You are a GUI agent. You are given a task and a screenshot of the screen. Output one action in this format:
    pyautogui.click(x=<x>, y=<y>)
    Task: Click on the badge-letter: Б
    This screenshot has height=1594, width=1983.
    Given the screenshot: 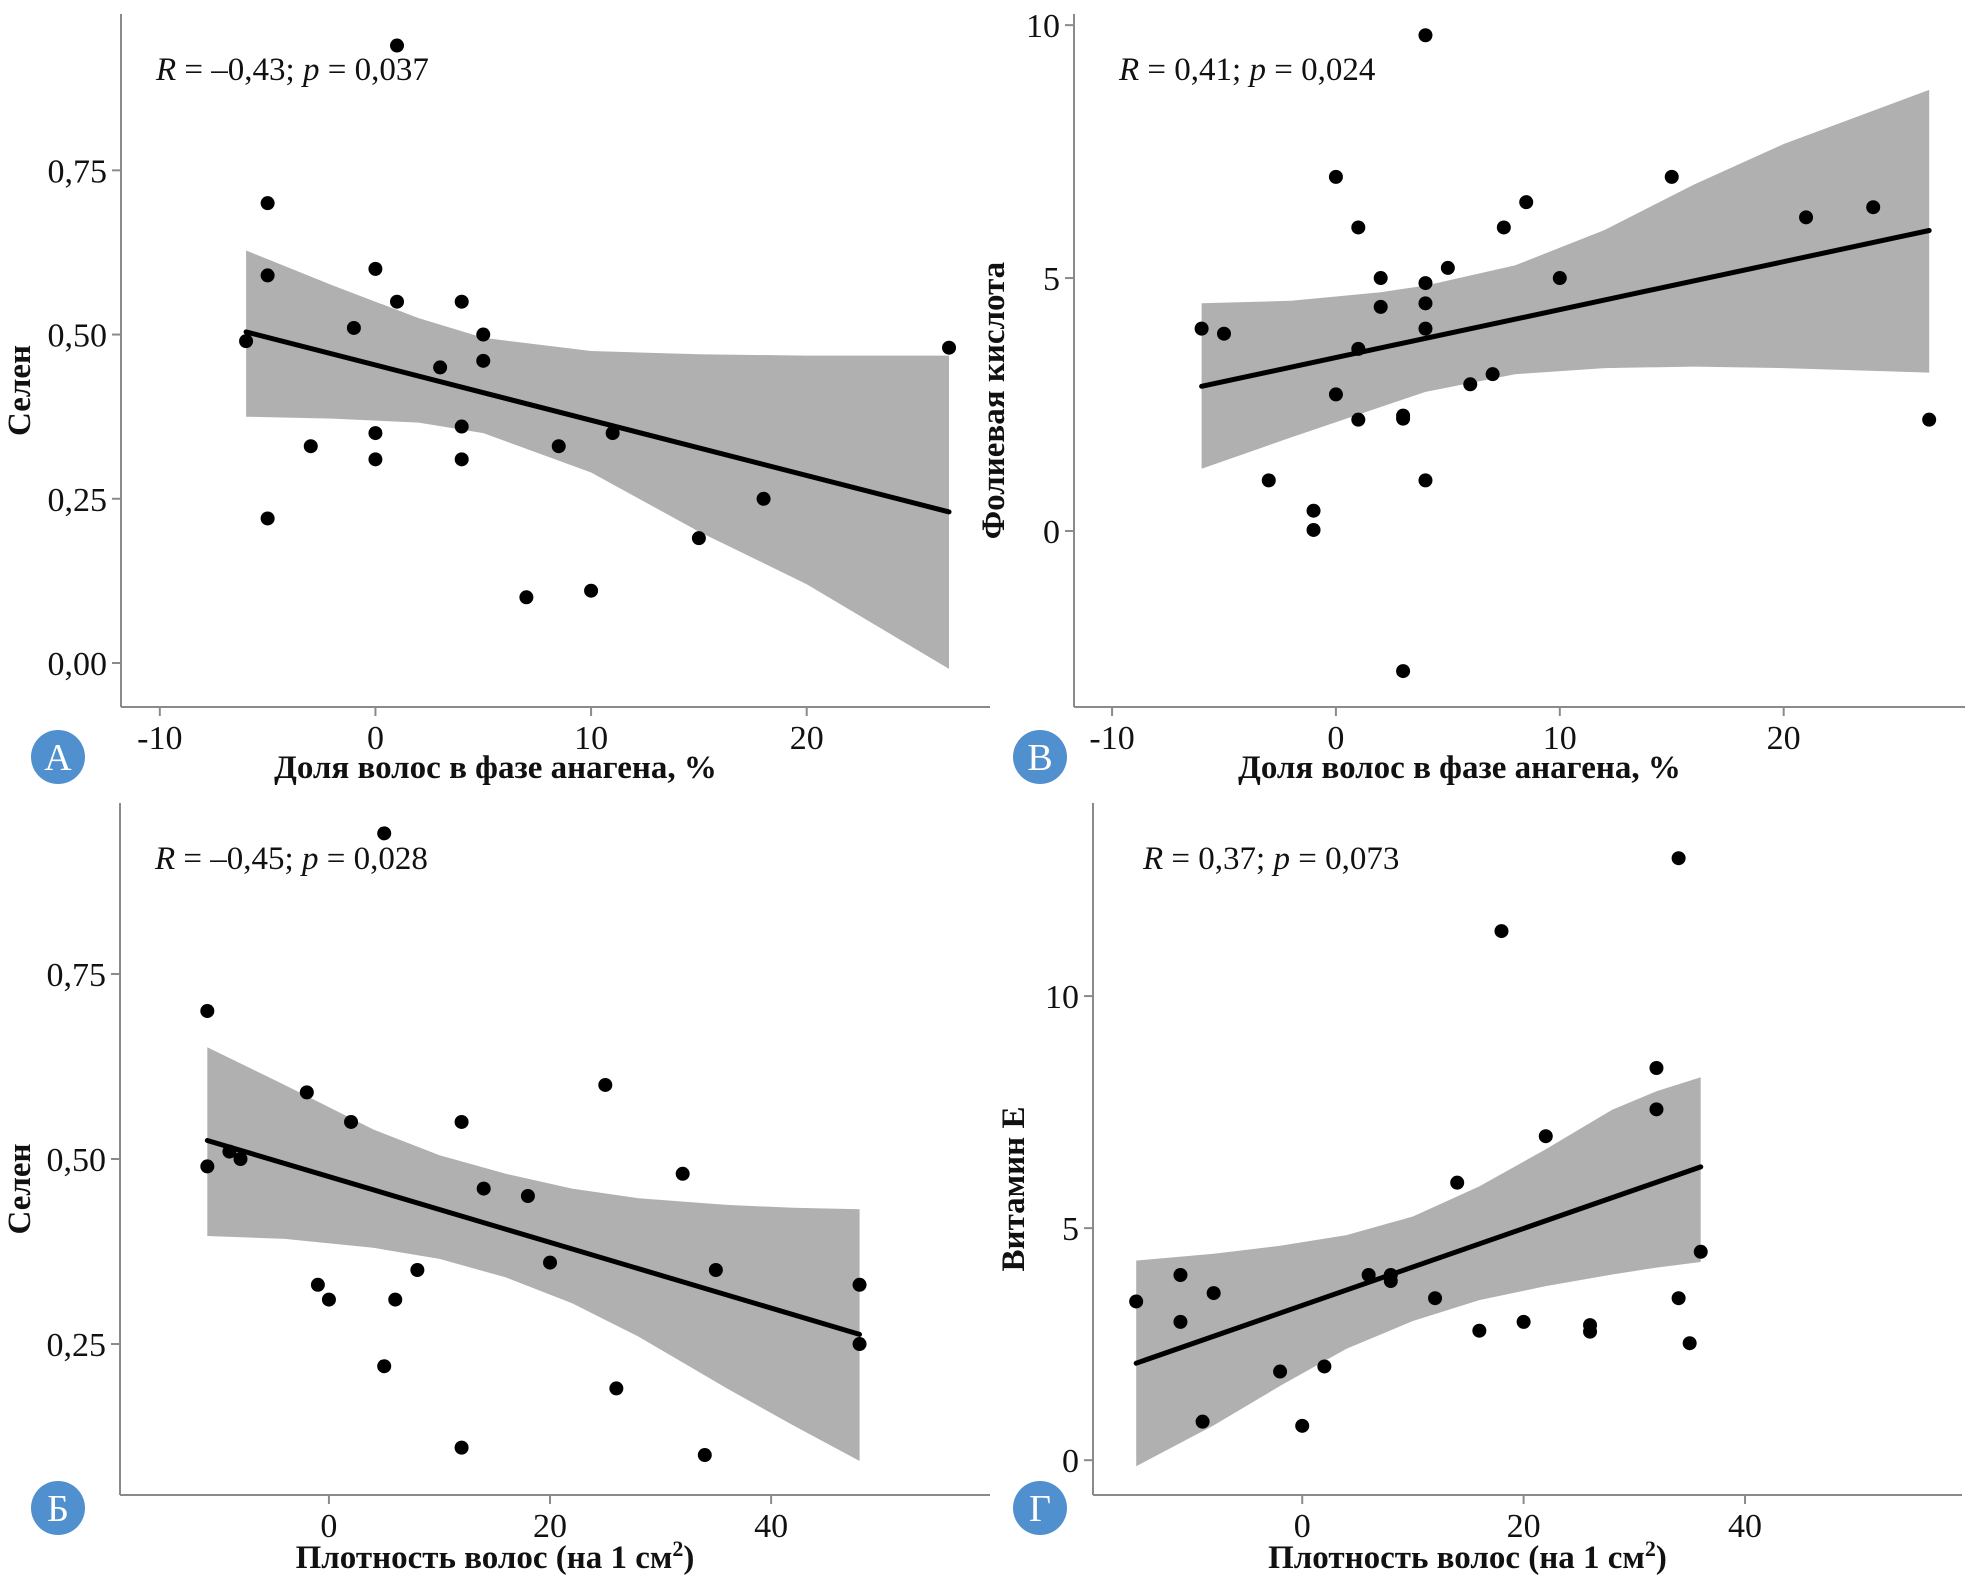 What is the action you would take?
    pyautogui.click(x=58, y=1509)
    